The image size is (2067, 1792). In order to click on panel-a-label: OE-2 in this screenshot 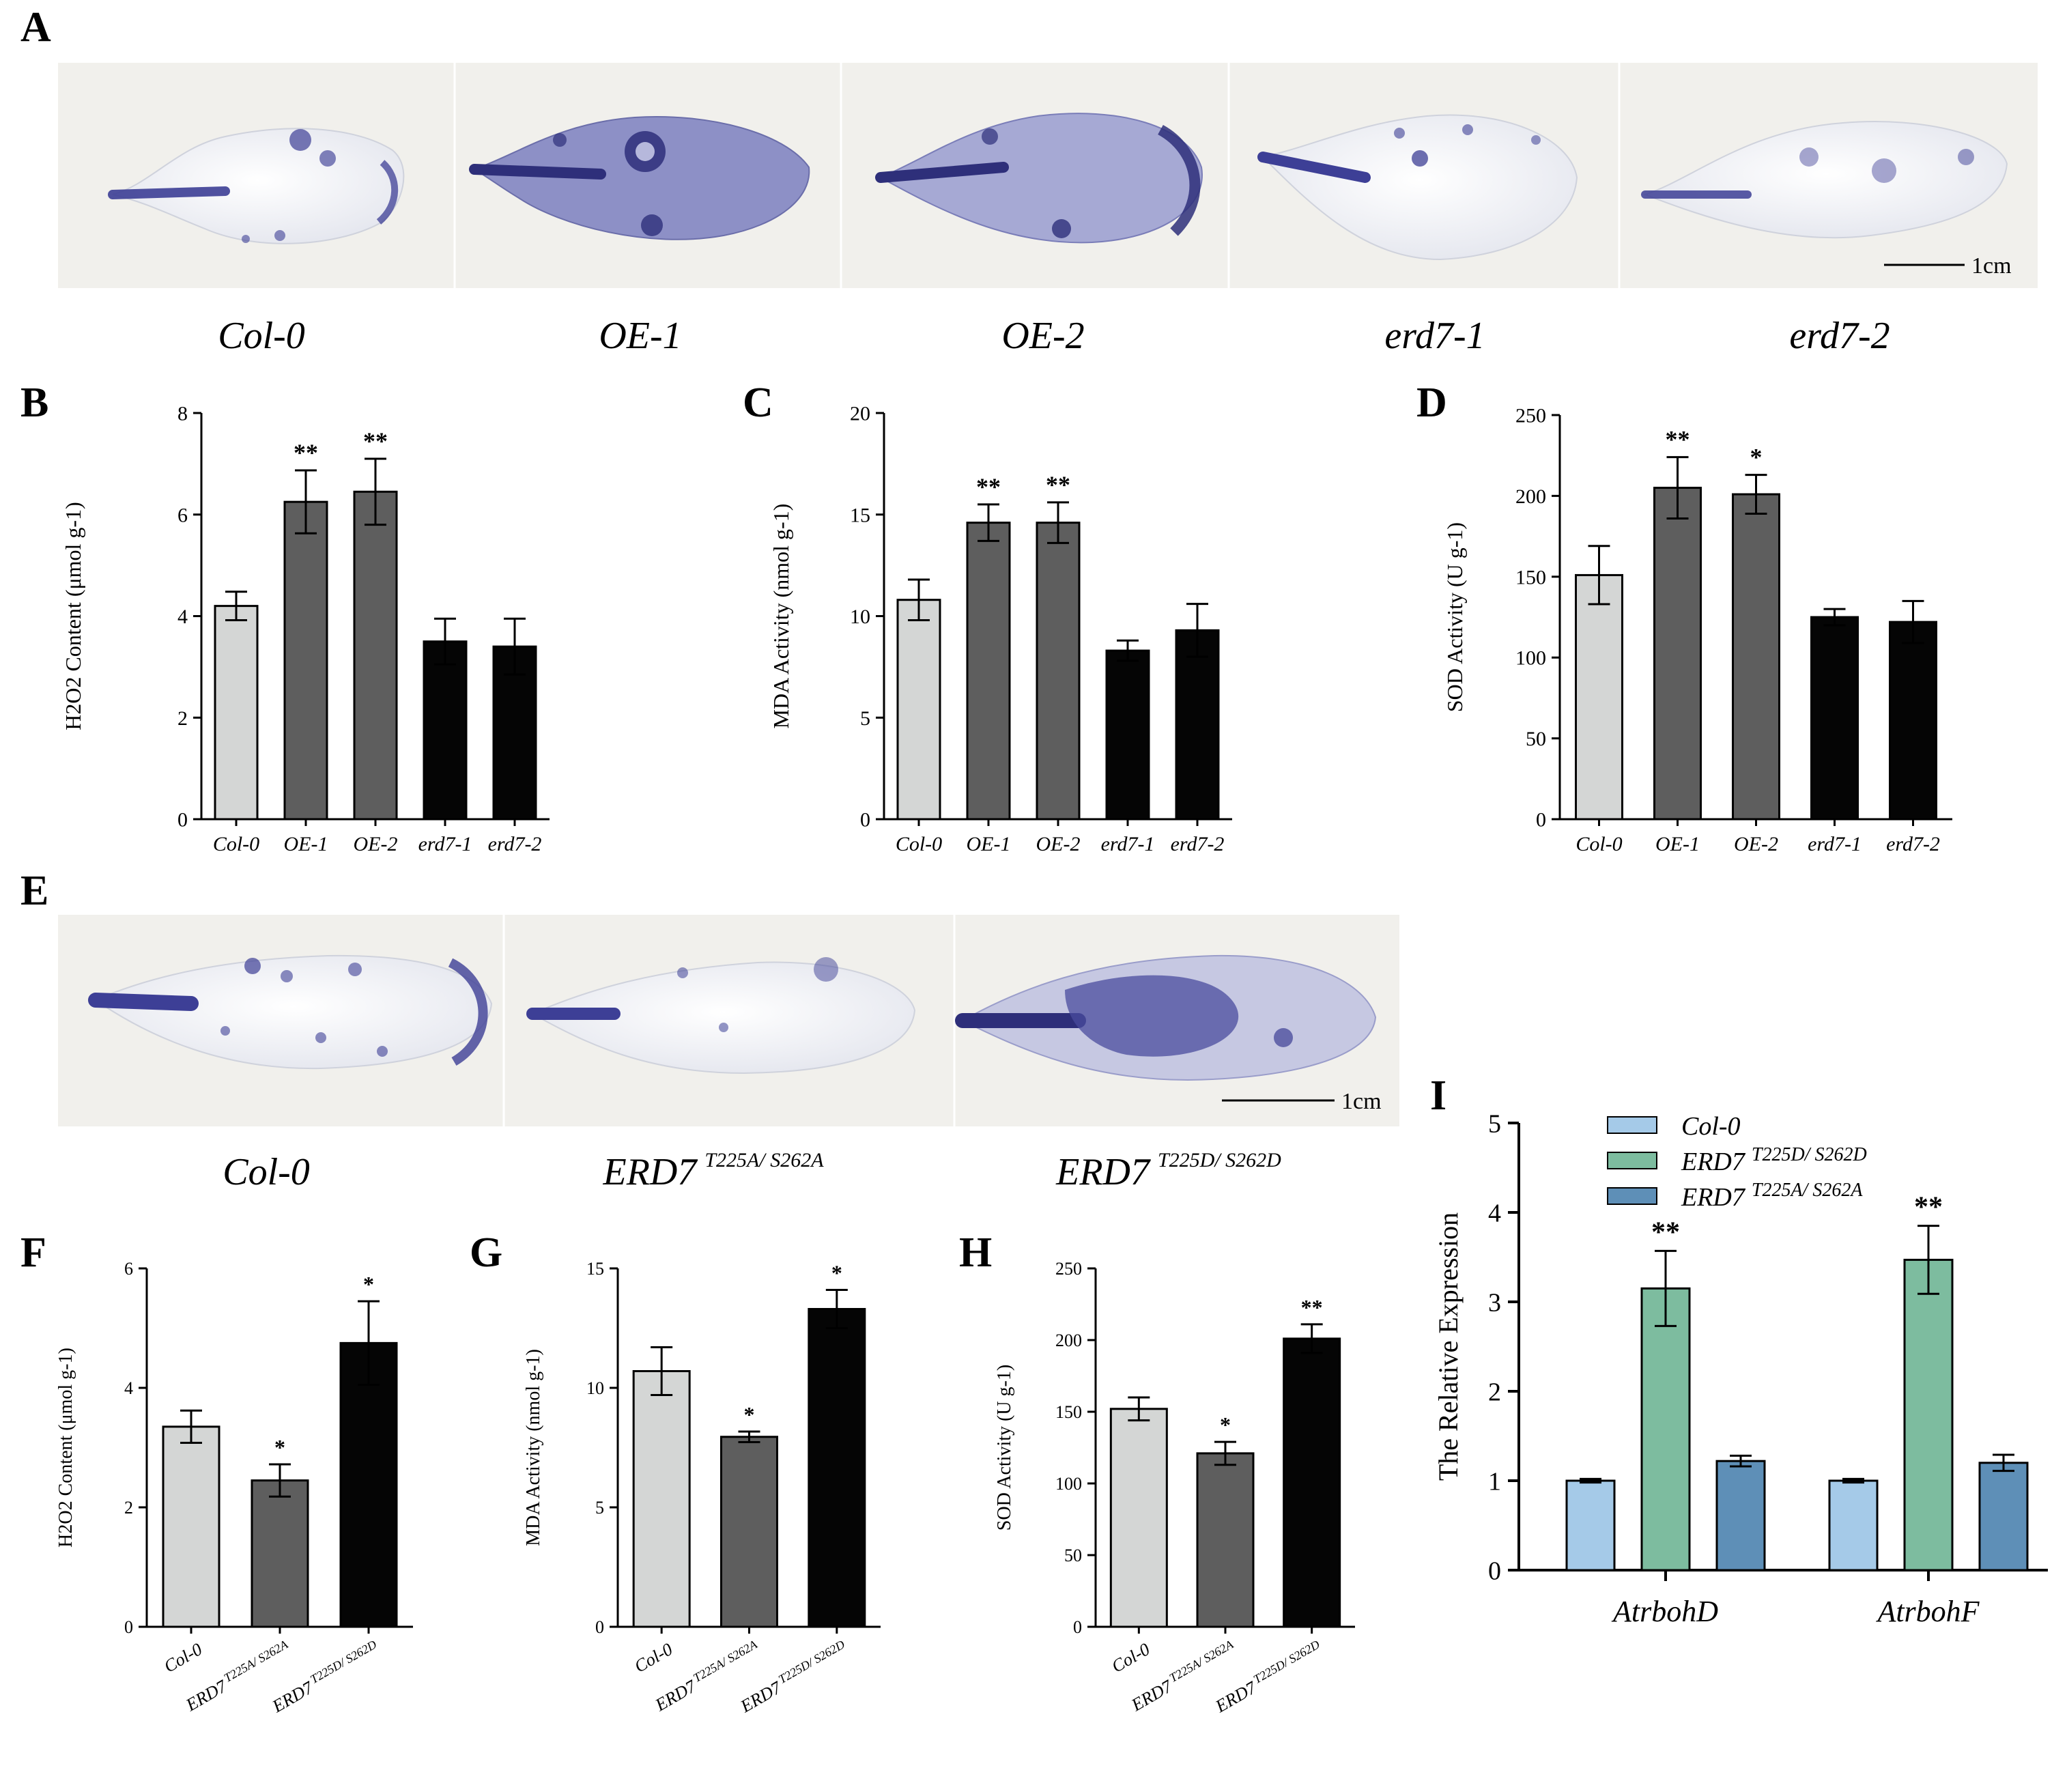, I will do `click(1042, 336)`.